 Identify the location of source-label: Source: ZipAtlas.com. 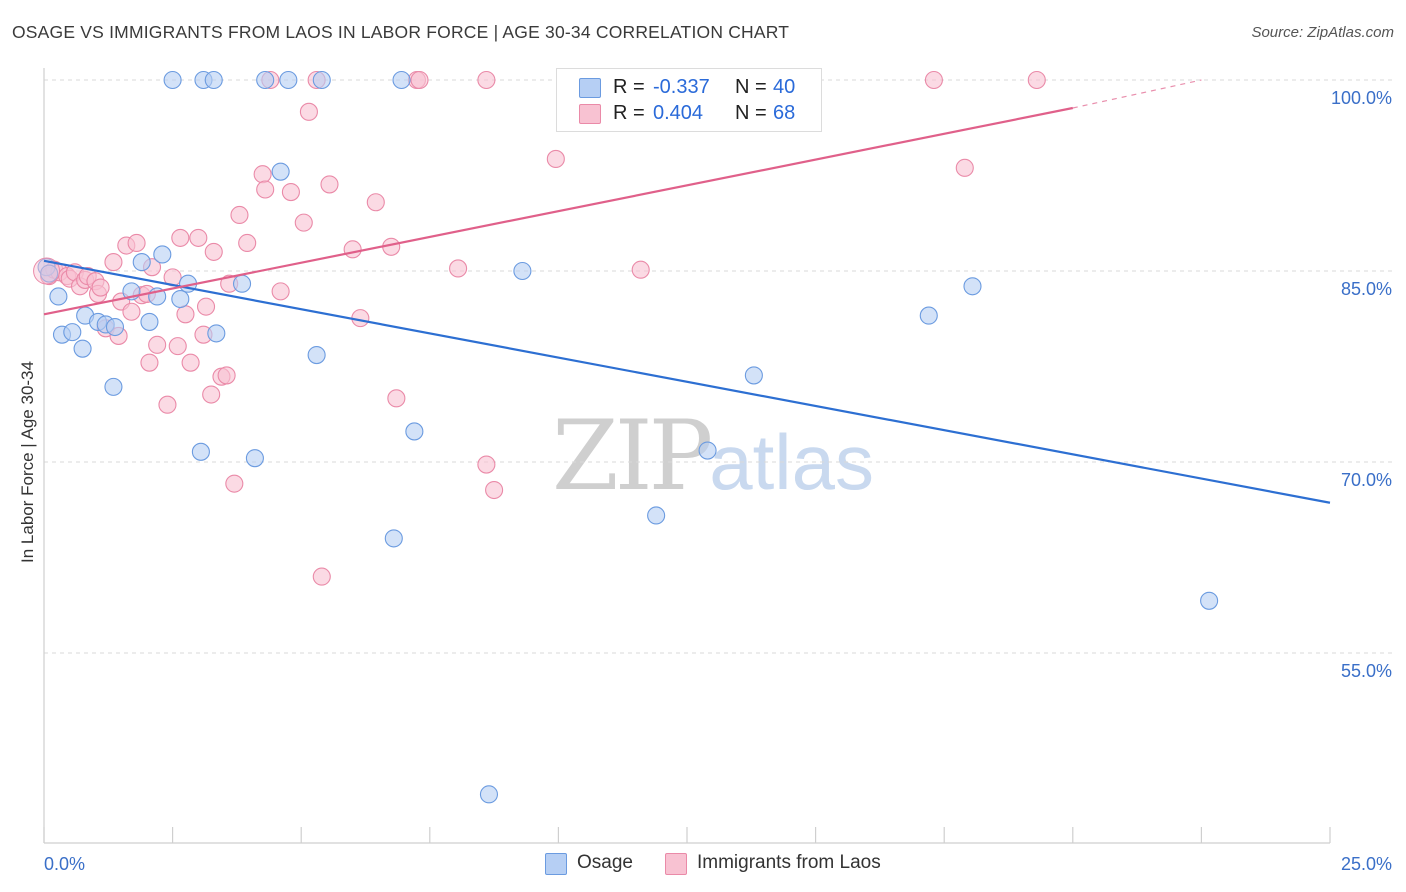
(1322, 32).